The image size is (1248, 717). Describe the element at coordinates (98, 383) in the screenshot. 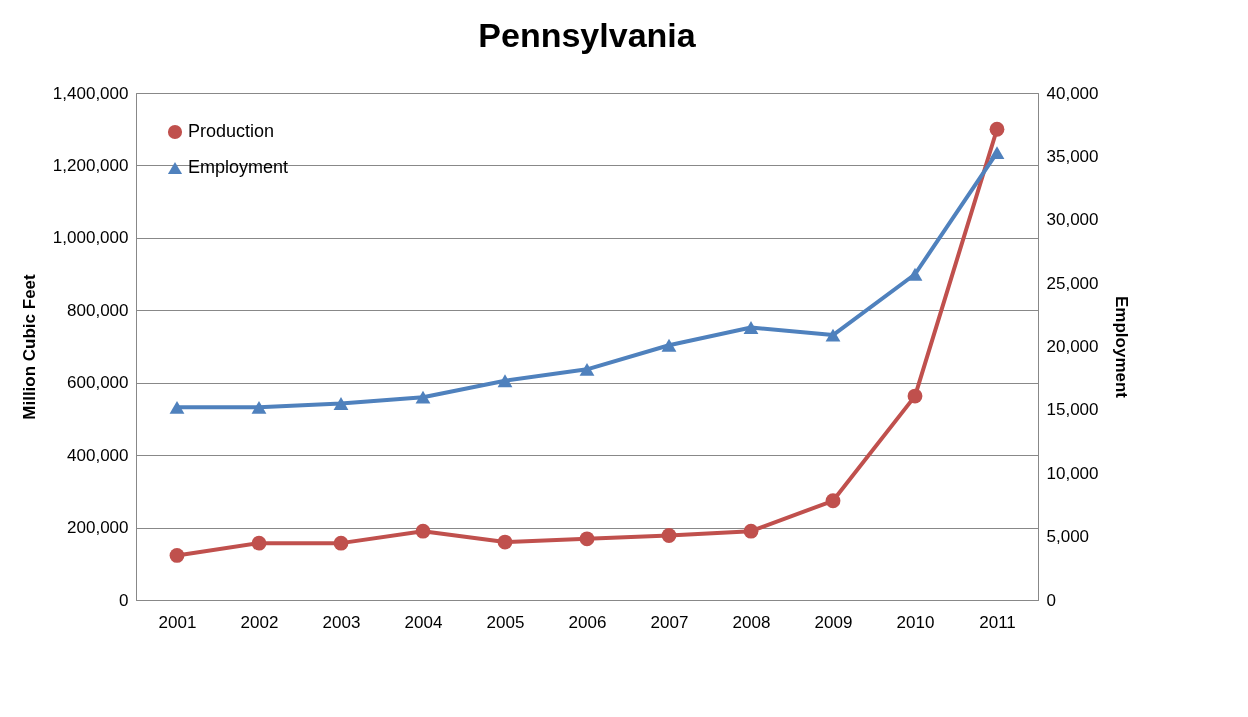

I see `y-tick-label: 600,000` at that location.